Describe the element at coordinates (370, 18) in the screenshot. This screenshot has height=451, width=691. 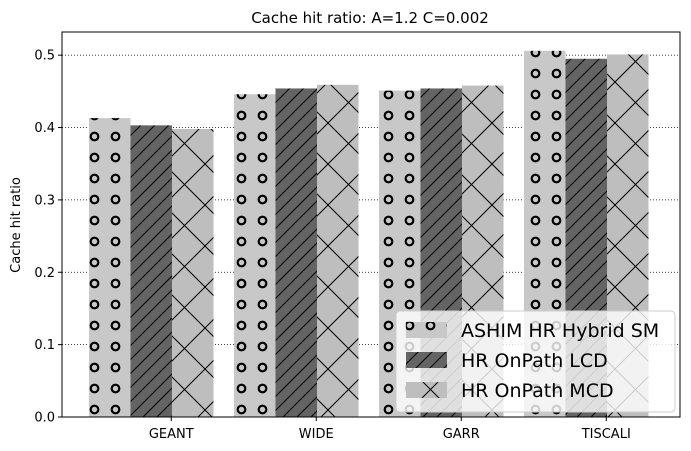
I see `chart-title: Cache hit ratio: A=1.2 C=0.002` at that location.